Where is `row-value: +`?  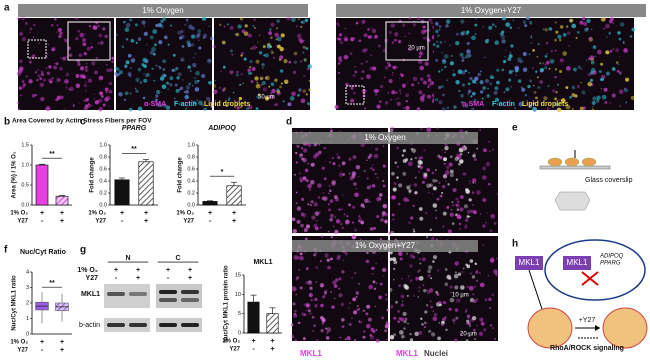
row-value: + is located at coordinates (42, 213).